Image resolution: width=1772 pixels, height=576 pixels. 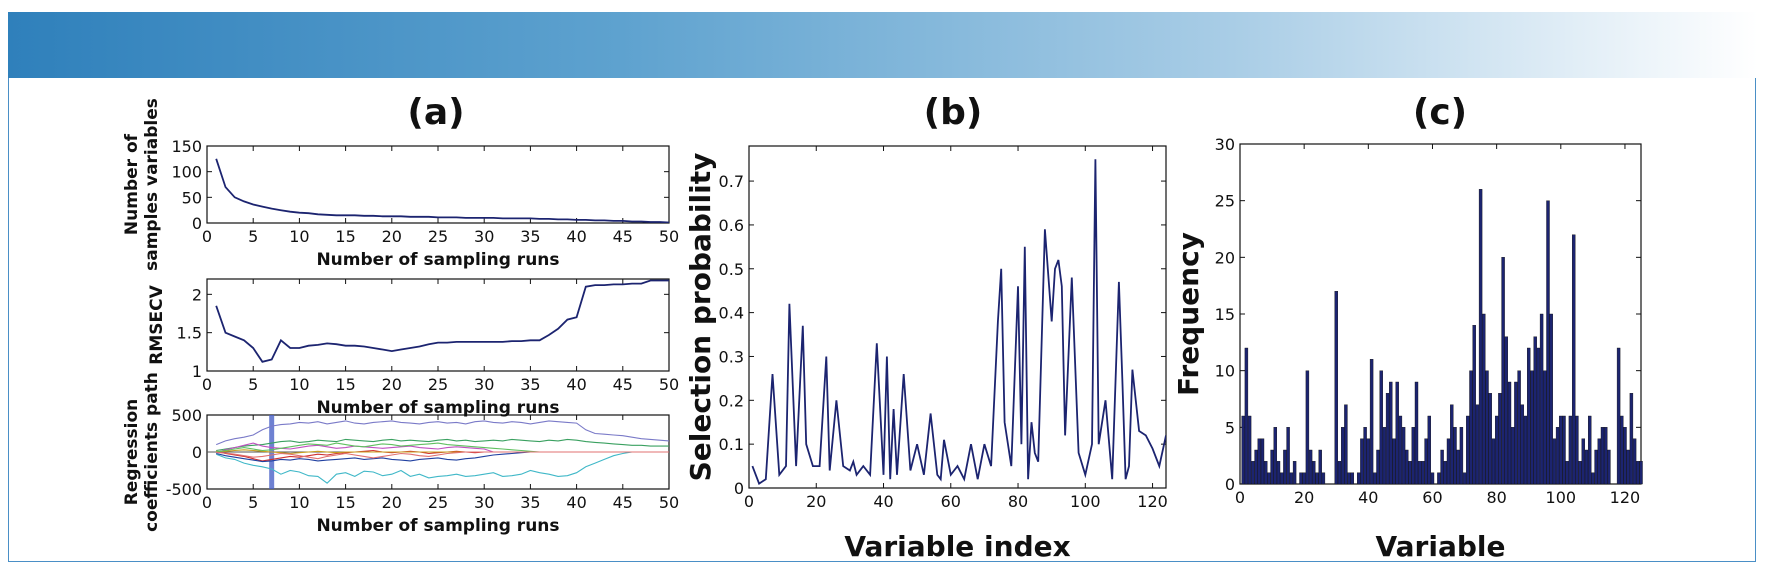 What do you see at coordinates (132, 452) in the screenshot?
I see `y-axis-label: Regression` at bounding box center [132, 452].